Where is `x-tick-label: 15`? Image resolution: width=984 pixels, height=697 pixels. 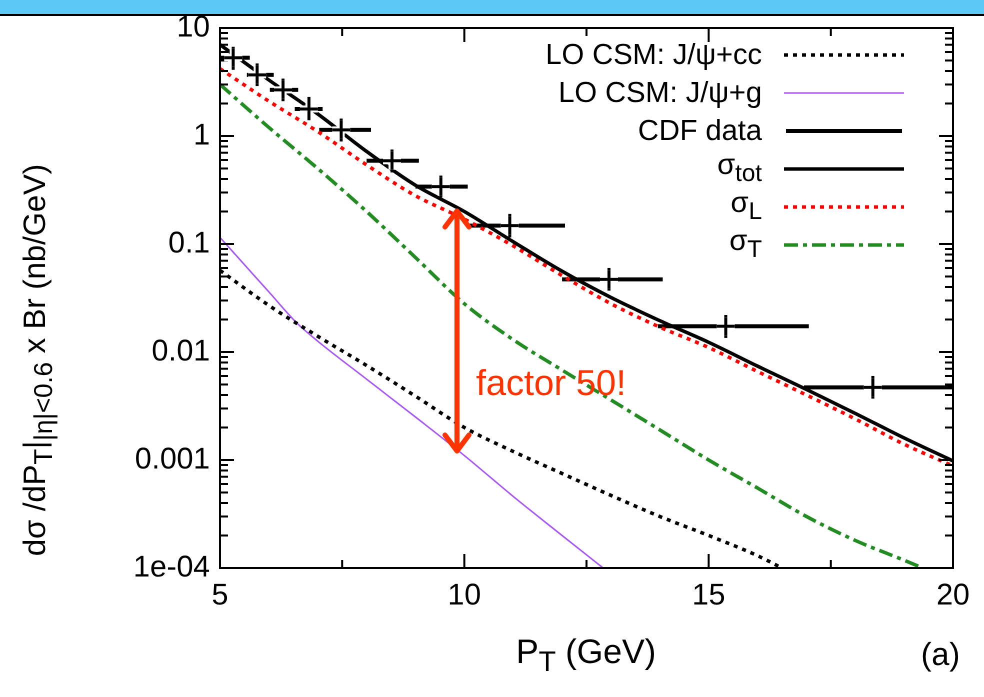 x-tick-label: 15 is located at coordinates (709, 595).